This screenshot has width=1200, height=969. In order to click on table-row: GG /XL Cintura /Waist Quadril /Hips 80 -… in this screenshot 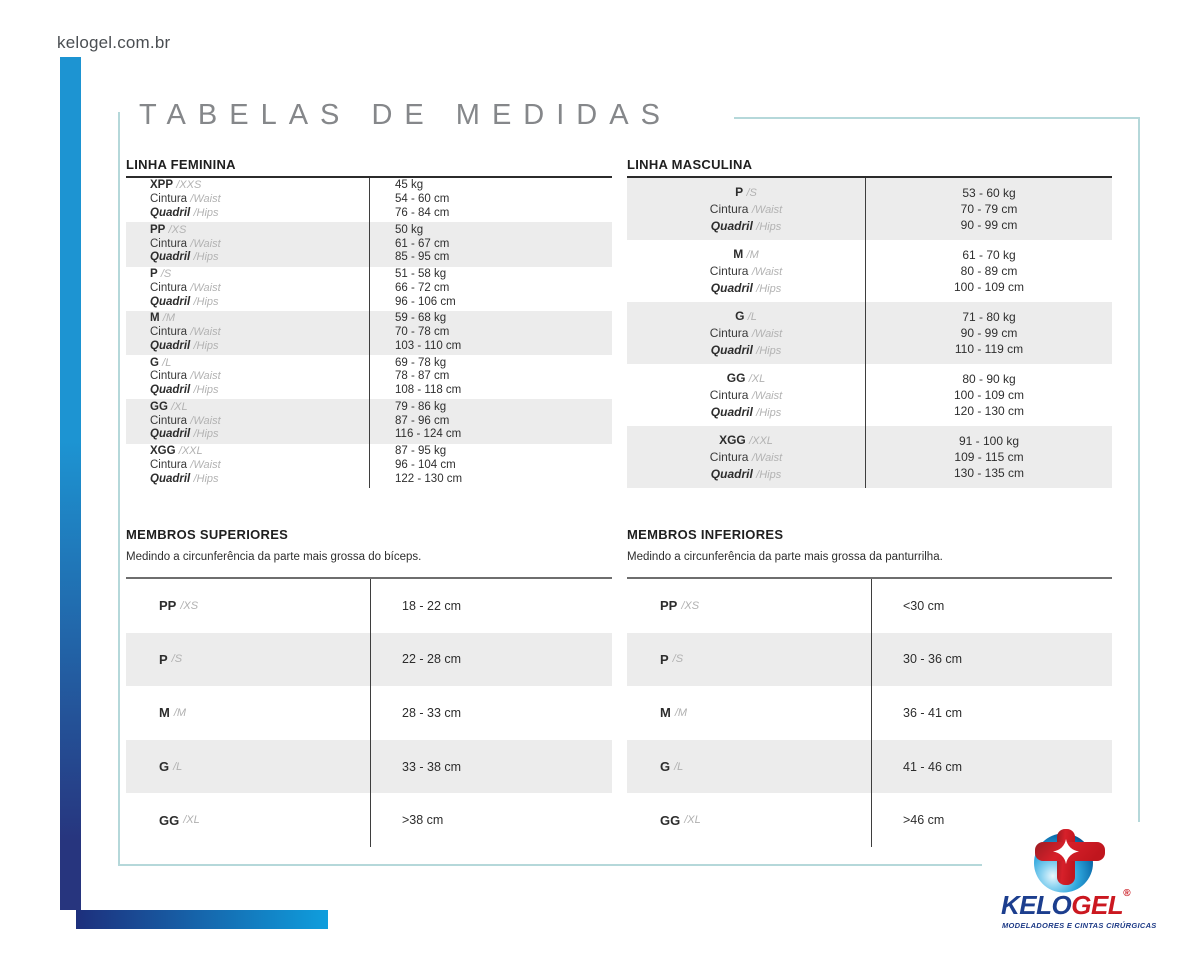, I will do `click(869, 395)`.